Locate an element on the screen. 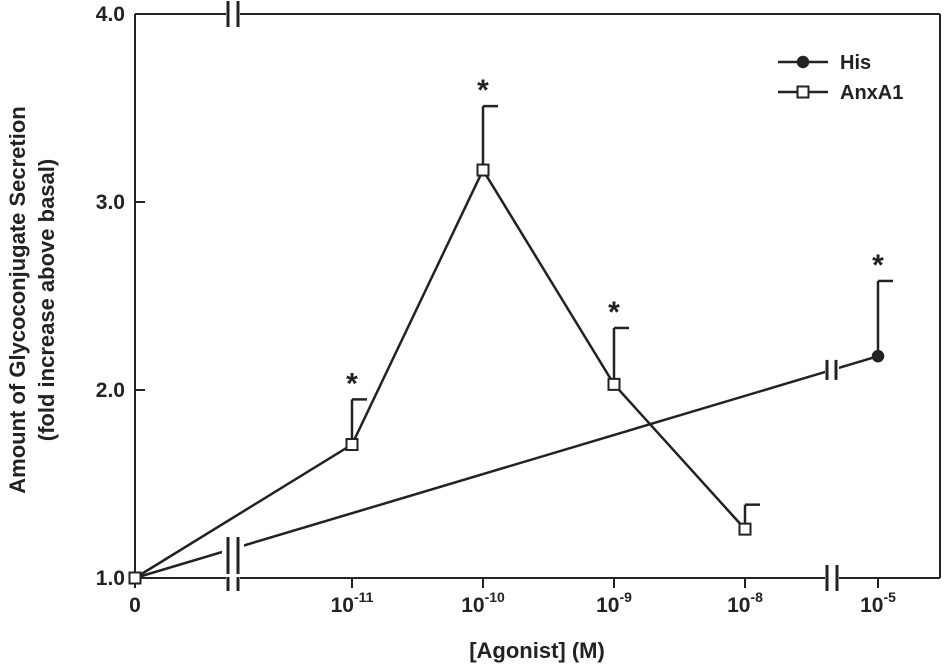 The width and height of the screenshot is (945, 671). y-tick-label: 1.0 is located at coordinates (110, 578).